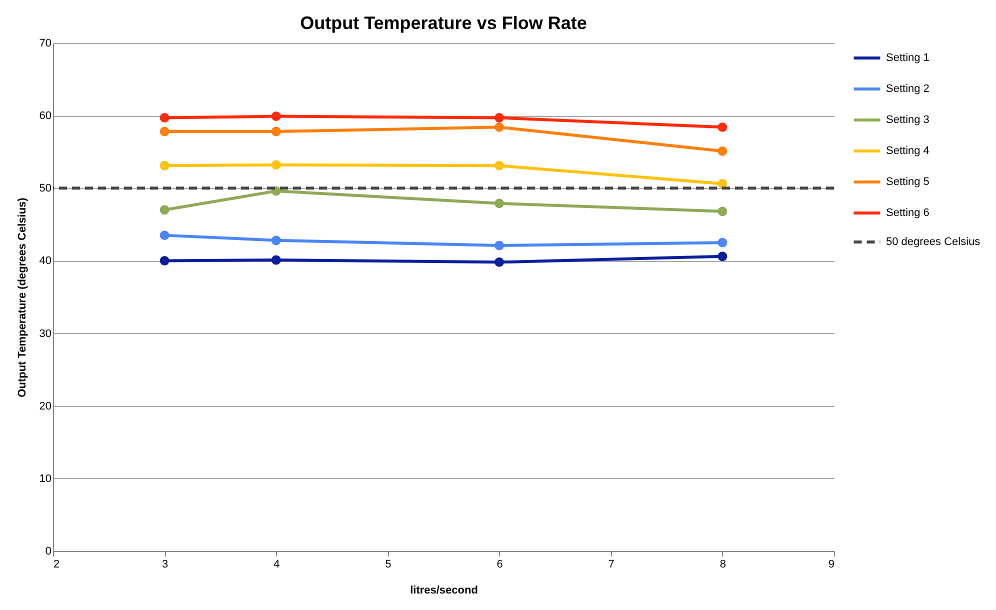 This screenshot has height=610, width=996. What do you see at coordinates (908, 58) in the screenshot?
I see `legend-label: Setting 1` at bounding box center [908, 58].